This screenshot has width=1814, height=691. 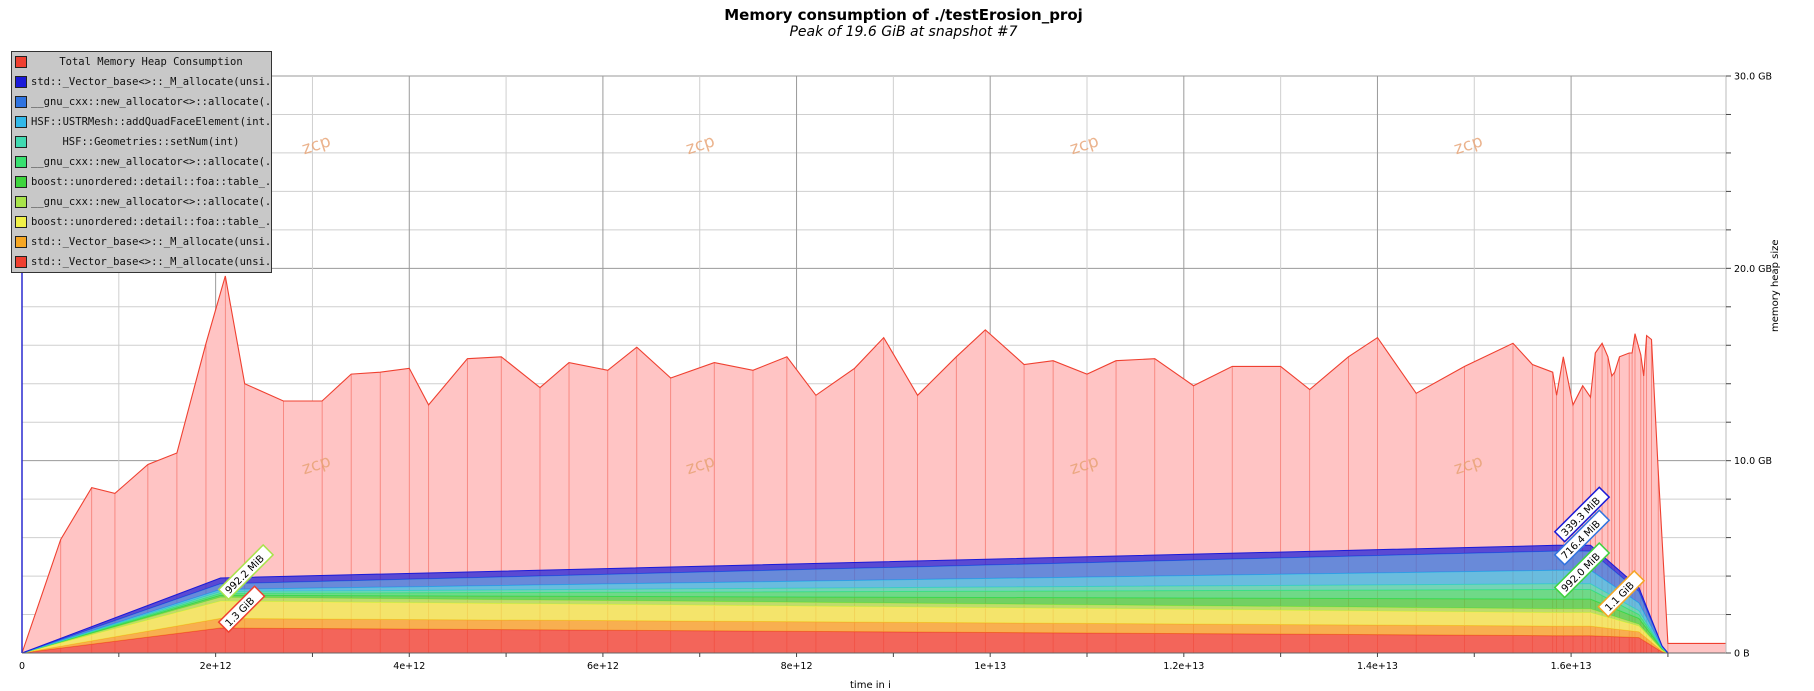 What do you see at coordinates (409, 666) in the screenshot?
I see `x-tick-label: 4e+12` at bounding box center [409, 666].